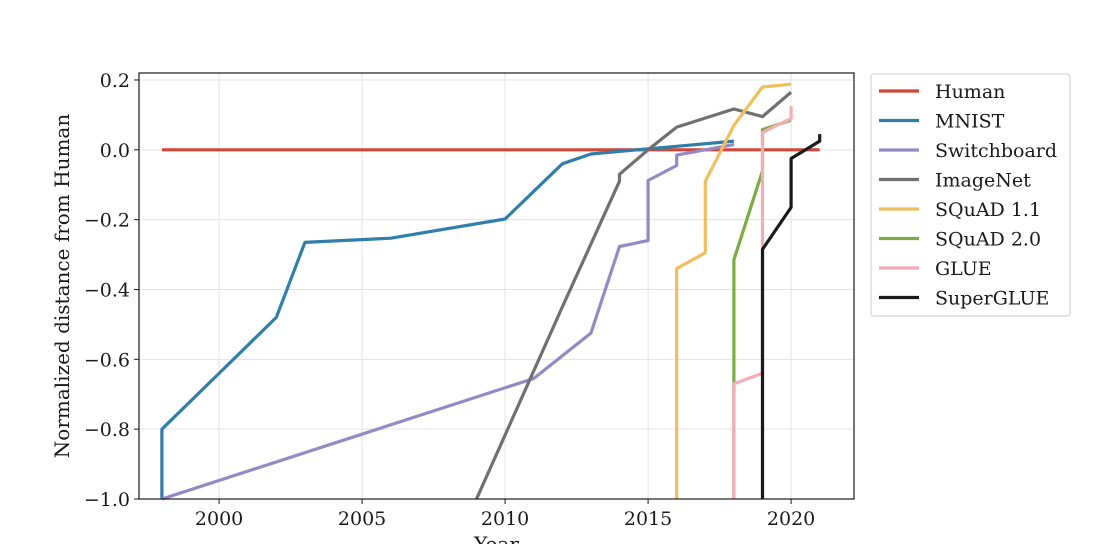 The height and width of the screenshot is (544, 1100). I want to click on legend-label-imagenet: ImageNet, so click(983, 181).